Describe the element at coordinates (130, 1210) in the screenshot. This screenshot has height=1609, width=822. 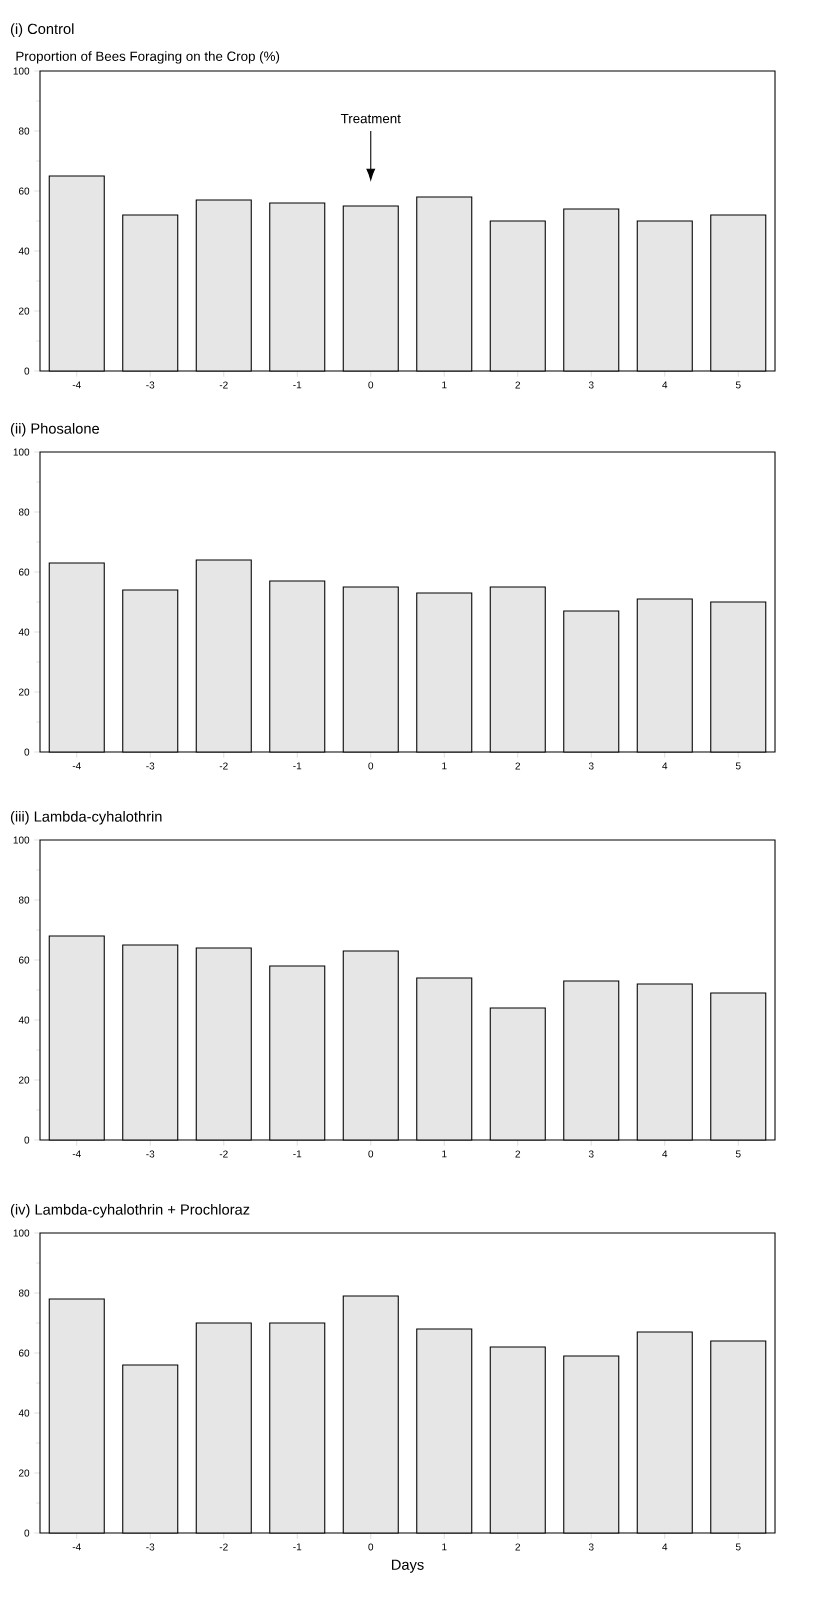
I see `chart-title: (iv) Lambda-cyhalothrin + Prochloraz` at that location.